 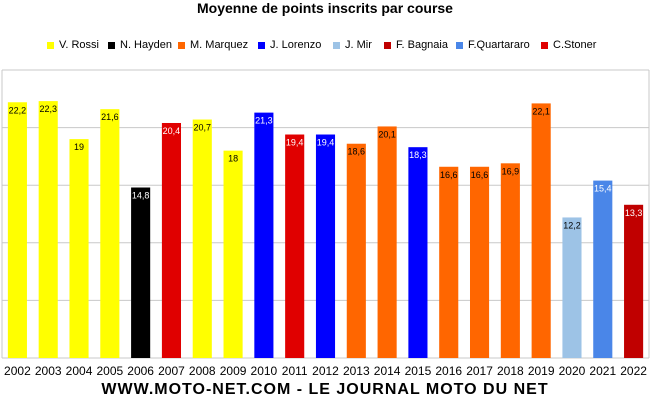 I want to click on data-label: 18, so click(x=233, y=159).